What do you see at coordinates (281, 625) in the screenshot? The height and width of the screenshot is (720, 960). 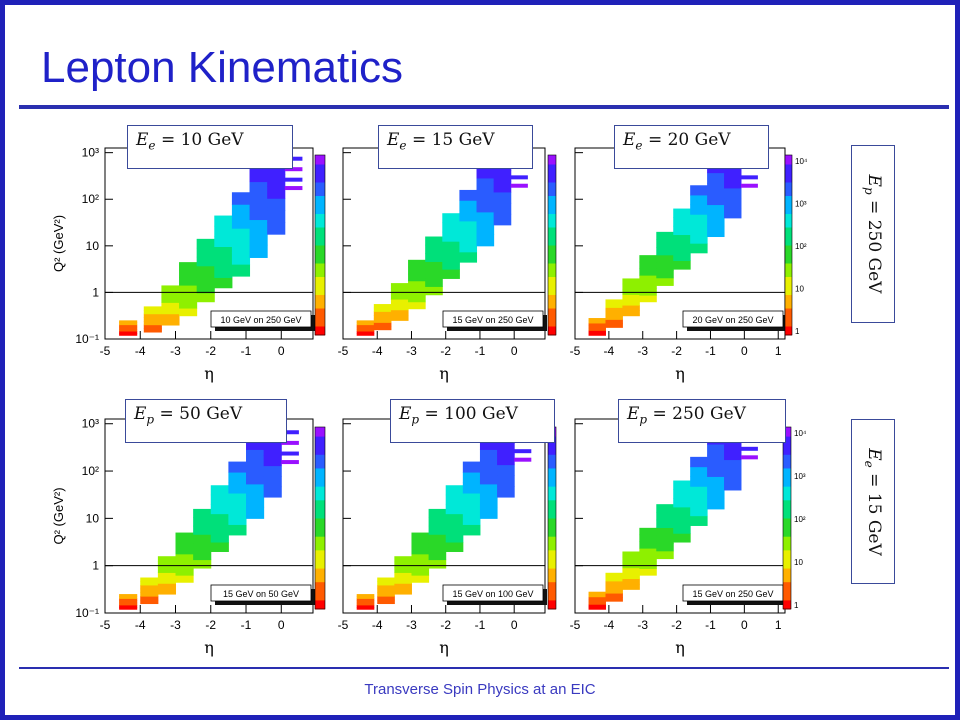 I see `x-tick-label: 0` at bounding box center [281, 625].